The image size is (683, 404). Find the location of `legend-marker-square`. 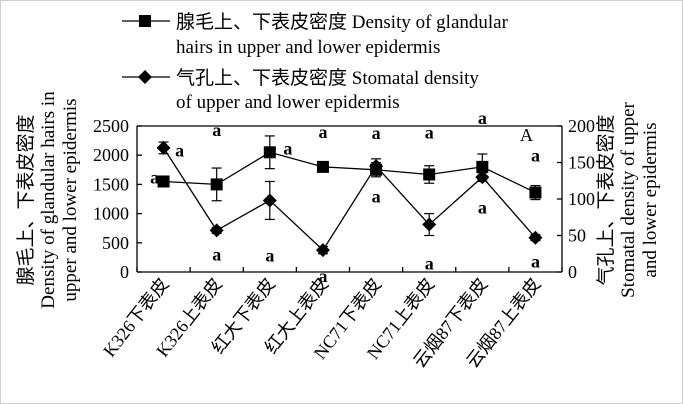

legend-marker-square is located at coordinates (145, 21).